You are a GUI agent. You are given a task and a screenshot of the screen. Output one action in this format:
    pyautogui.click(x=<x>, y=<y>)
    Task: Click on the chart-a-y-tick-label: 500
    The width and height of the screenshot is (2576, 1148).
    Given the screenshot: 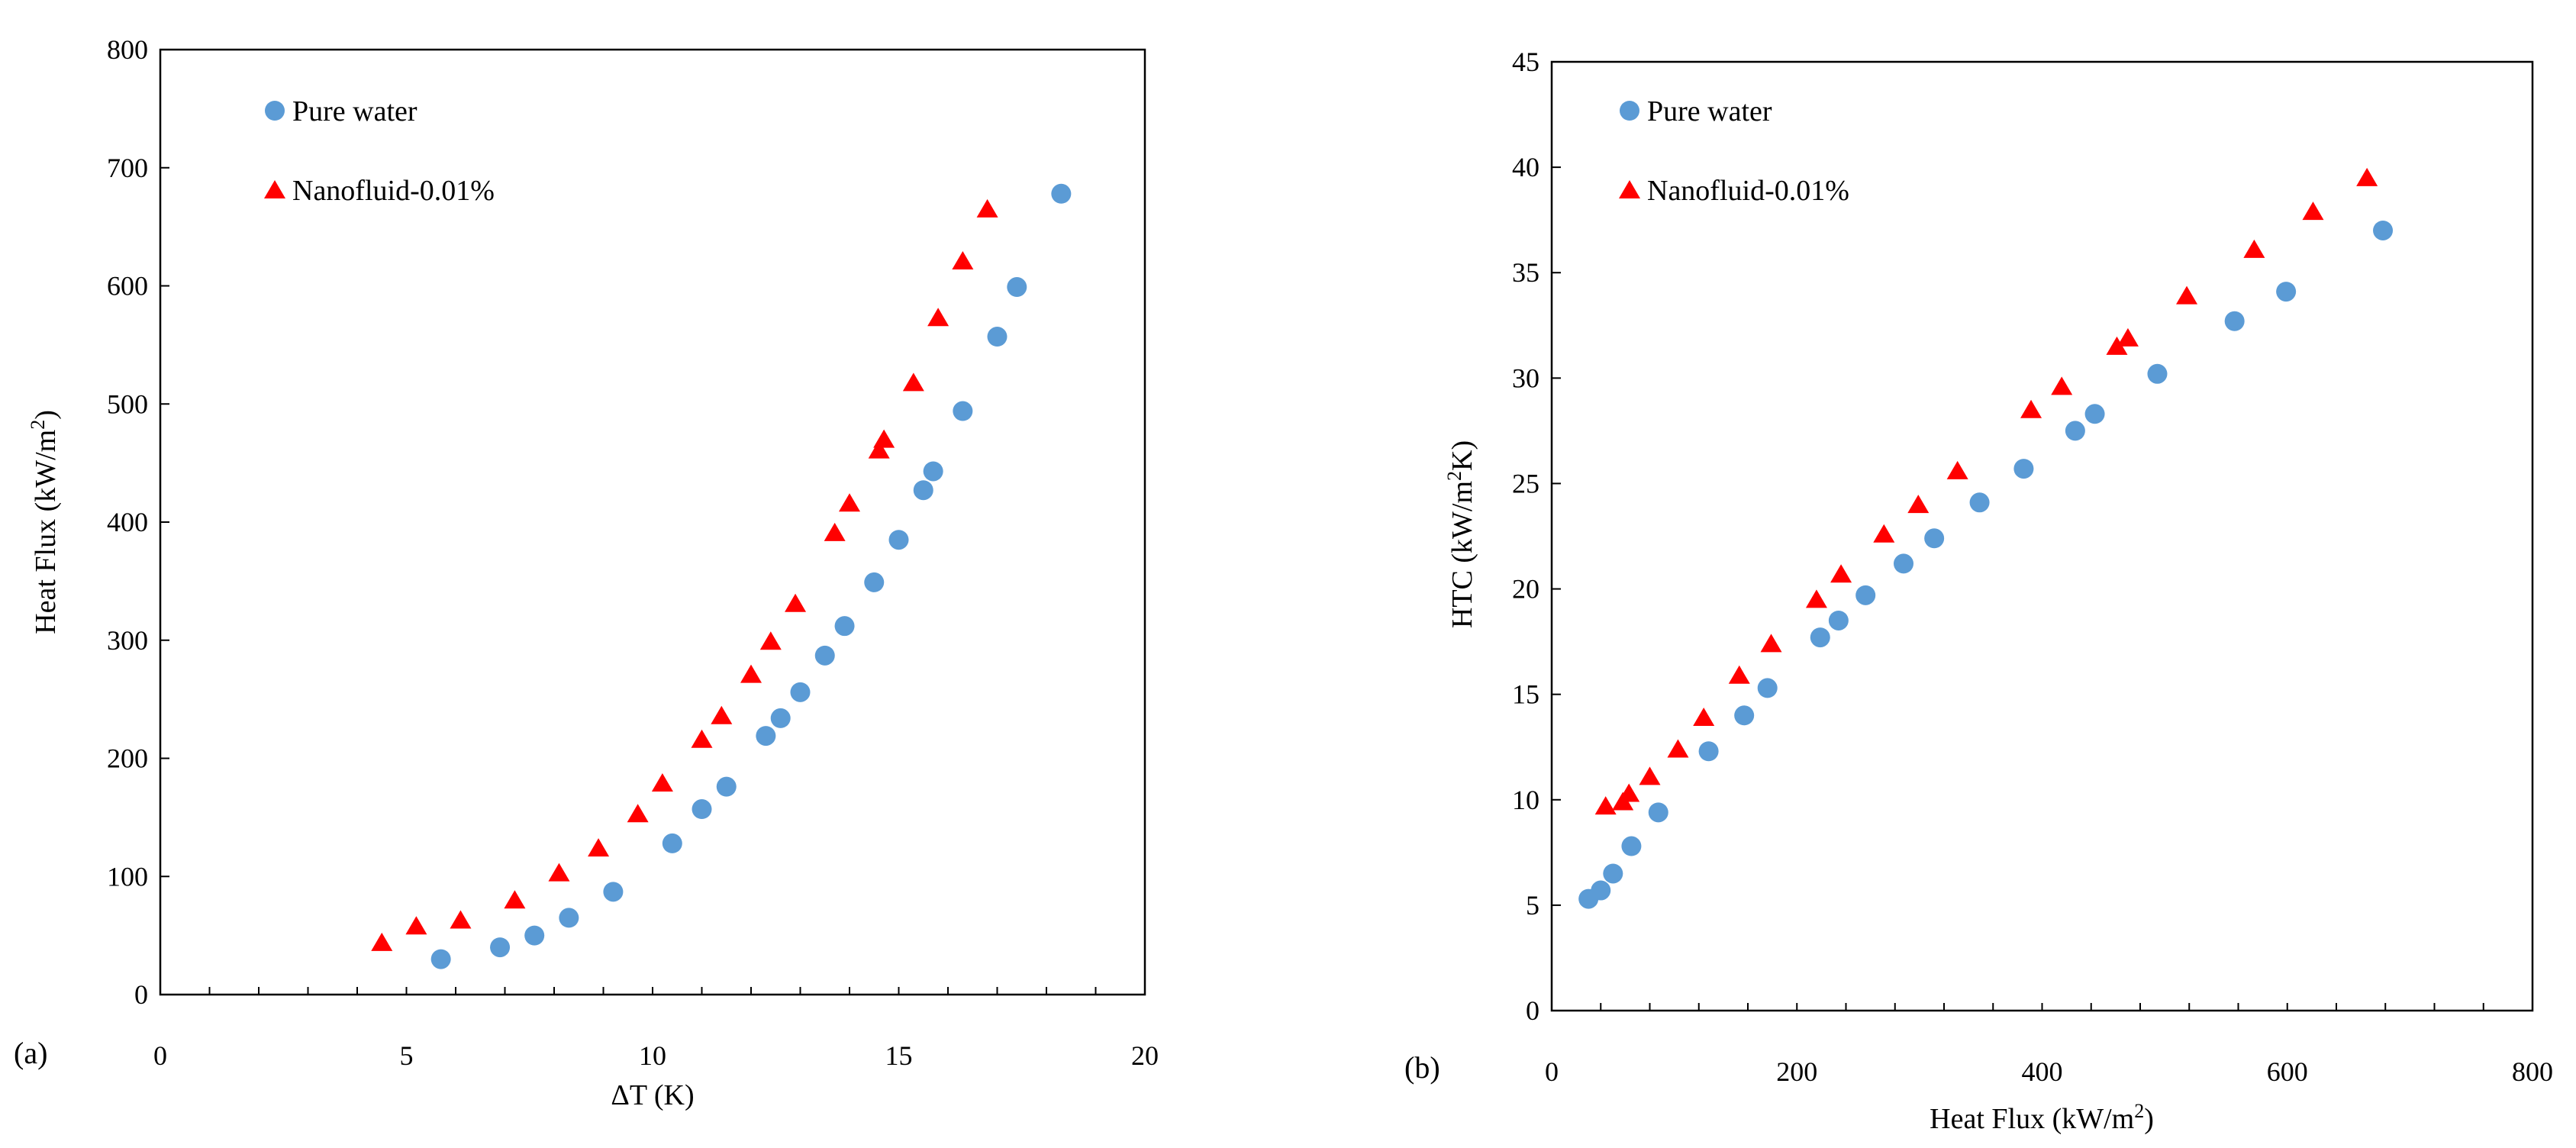 What is the action you would take?
    pyautogui.click(x=128, y=404)
    